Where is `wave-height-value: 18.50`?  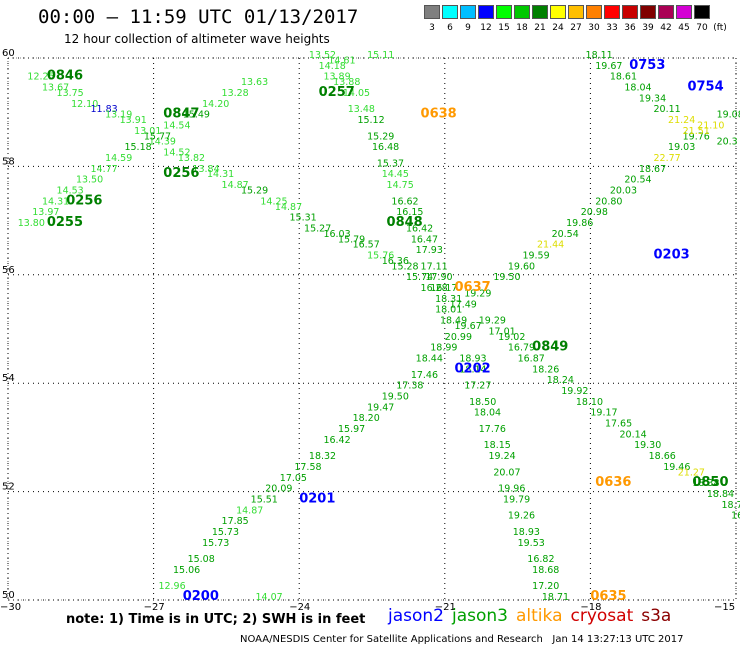 wave-height-value: 18.50 is located at coordinates (482, 402).